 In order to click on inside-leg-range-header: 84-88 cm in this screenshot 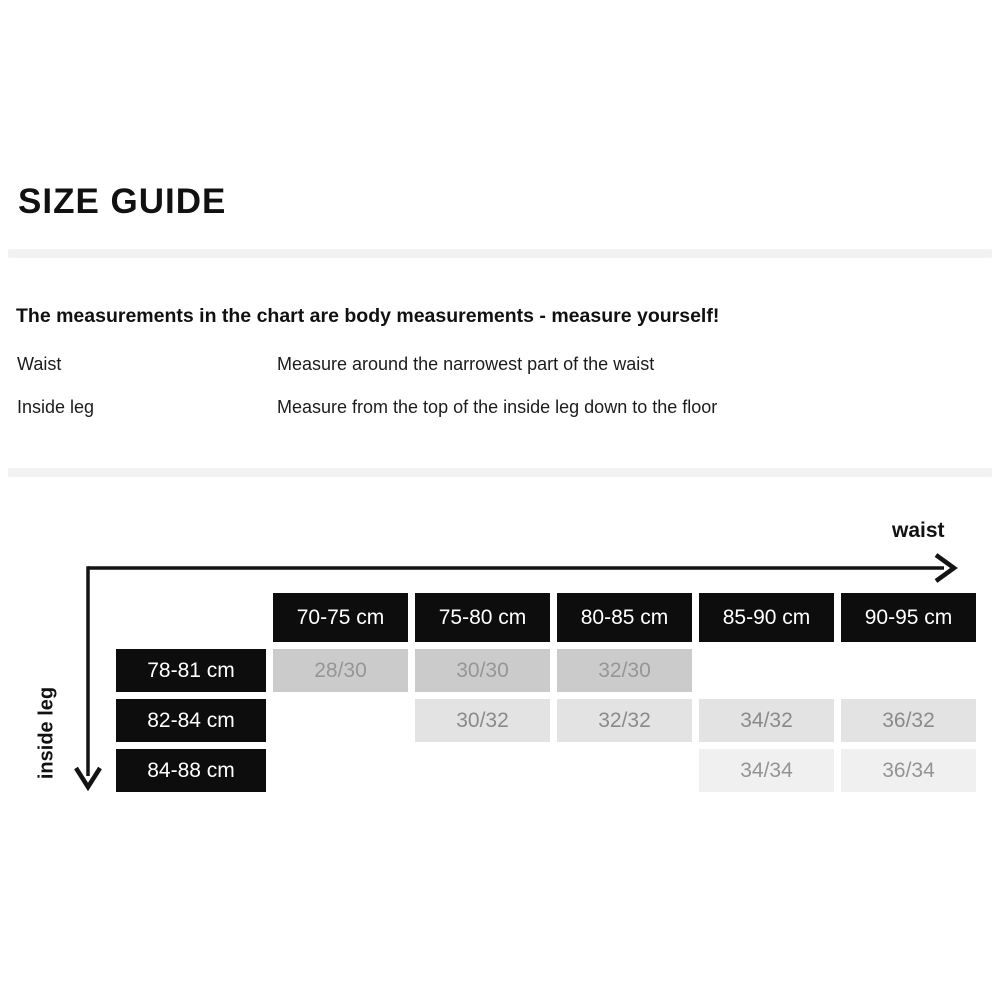, I will do `click(191, 770)`.